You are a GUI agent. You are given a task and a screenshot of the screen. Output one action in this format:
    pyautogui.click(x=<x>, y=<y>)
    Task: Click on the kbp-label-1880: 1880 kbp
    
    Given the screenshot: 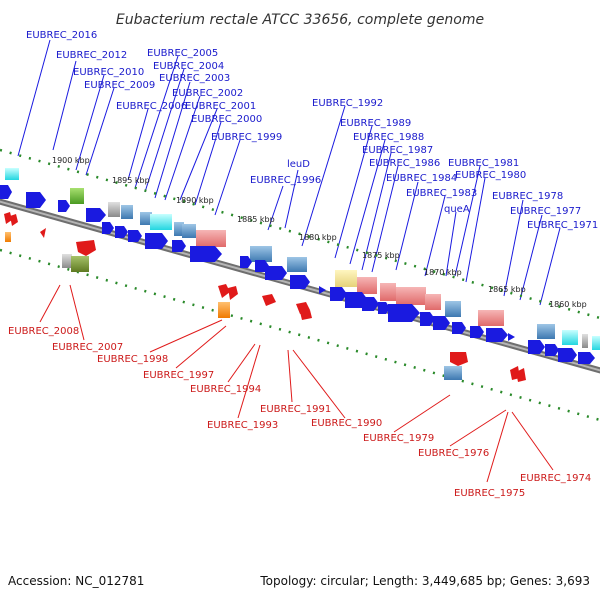 What is the action you would take?
    pyautogui.click(x=318, y=237)
    